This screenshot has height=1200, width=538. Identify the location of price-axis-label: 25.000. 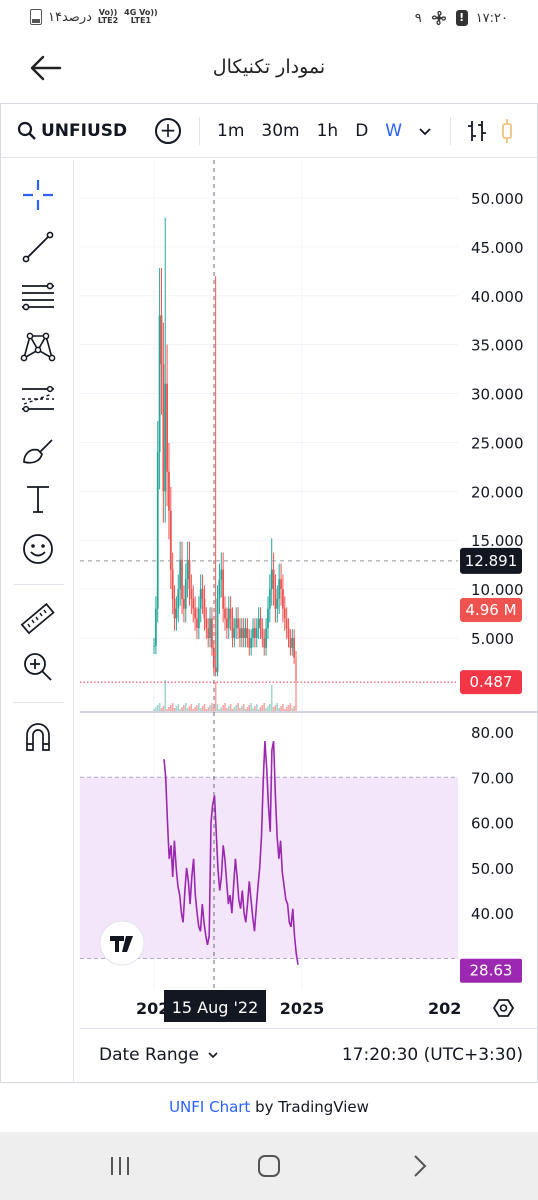
(497, 443).